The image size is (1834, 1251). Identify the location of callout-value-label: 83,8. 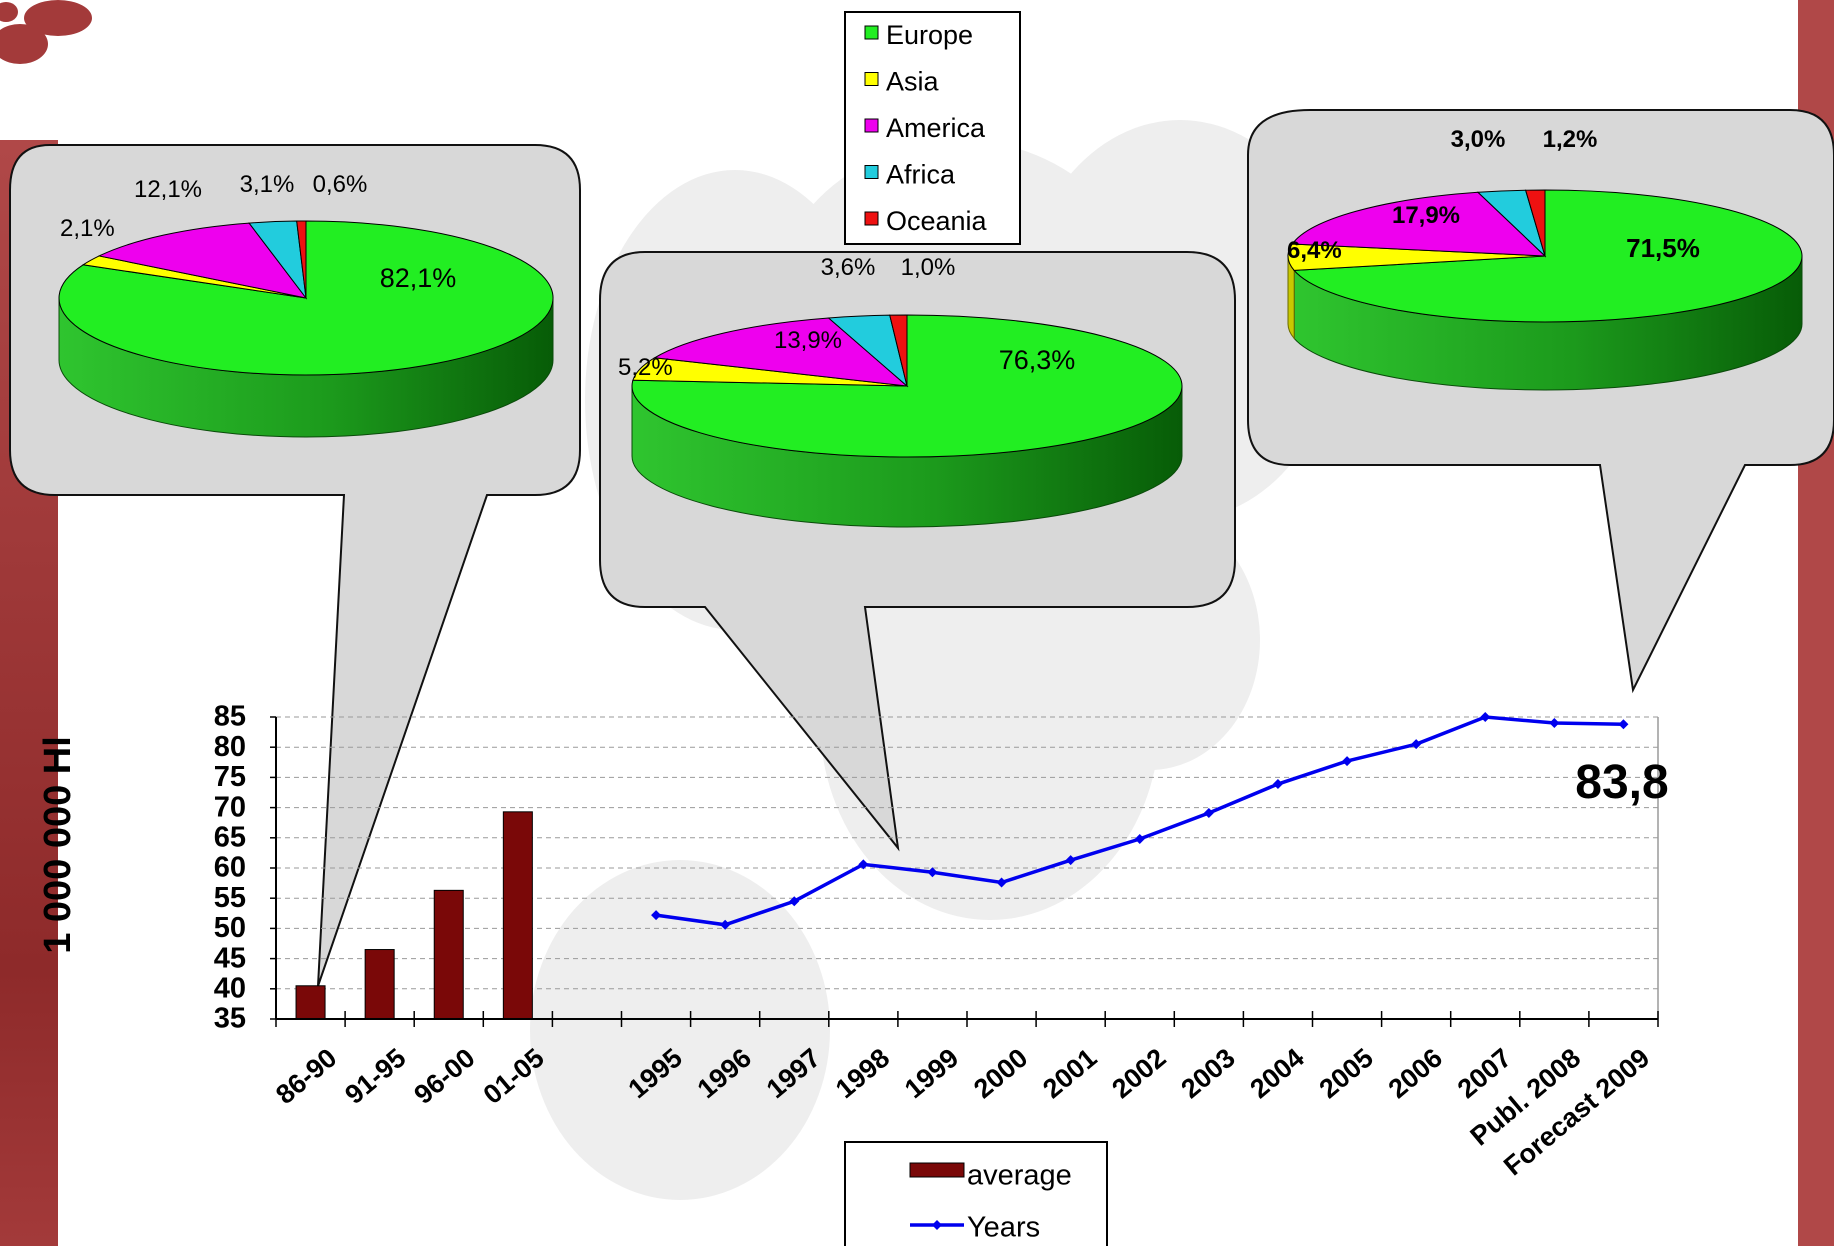
(1621, 782).